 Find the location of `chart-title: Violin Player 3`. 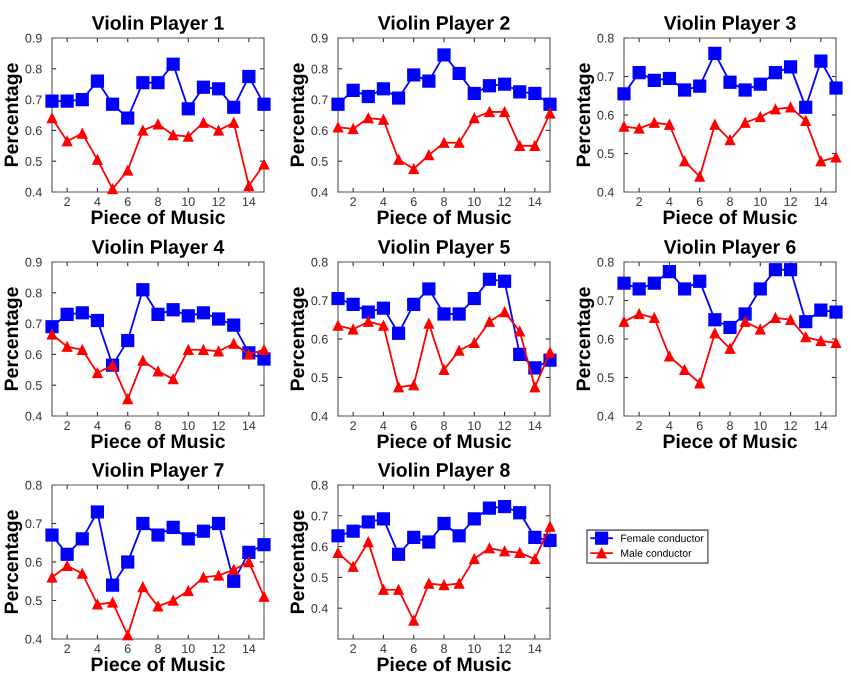

chart-title: Violin Player 3 is located at coordinates (730, 25).